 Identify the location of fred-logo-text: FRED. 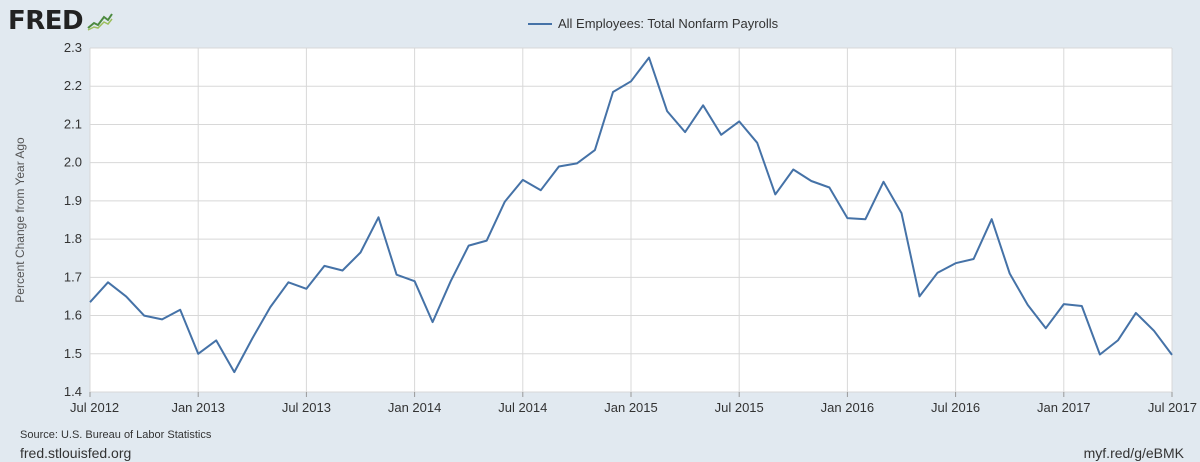
(46, 21).